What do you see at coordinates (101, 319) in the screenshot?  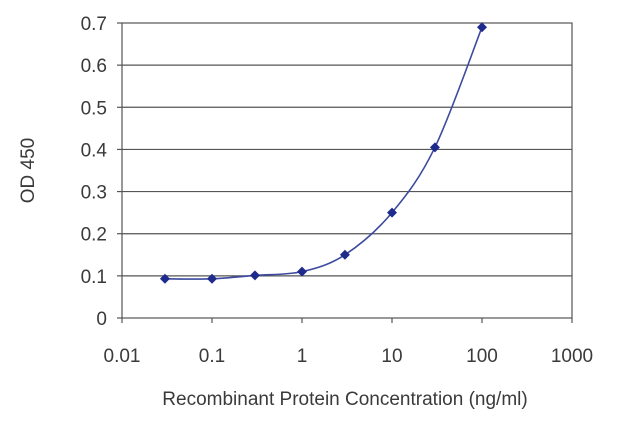 I see `y-tick-label: 0` at bounding box center [101, 319].